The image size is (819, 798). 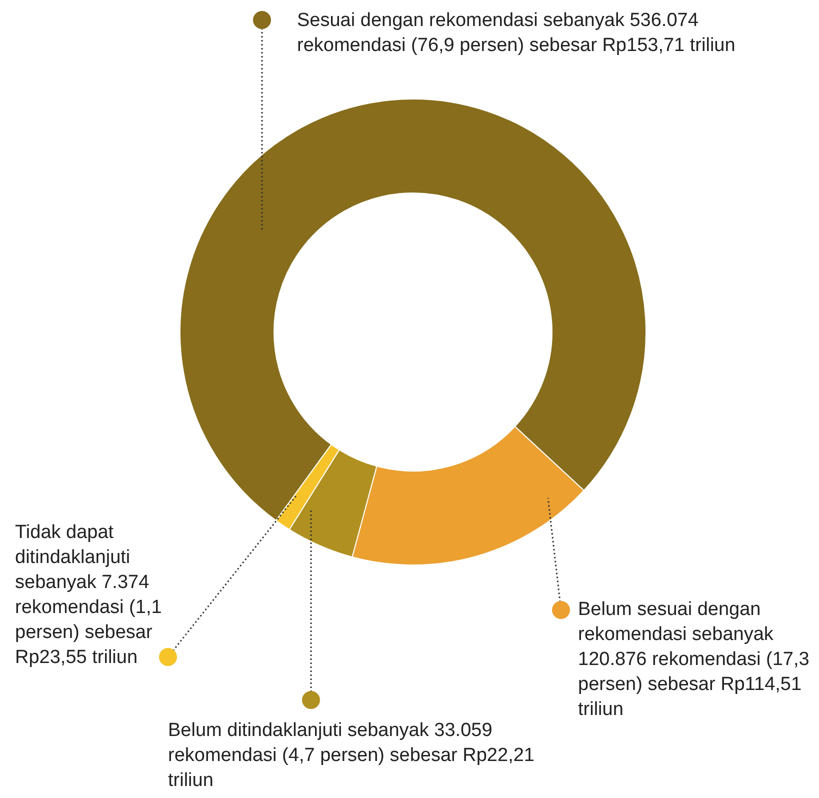 What do you see at coordinates (352, 756) in the screenshot?
I see `slice-label: Belum ditindaklanjuti sebanyak 33.059 rekomendasi (4,7 persen) sebesar Rp22,21 triliun` at bounding box center [352, 756].